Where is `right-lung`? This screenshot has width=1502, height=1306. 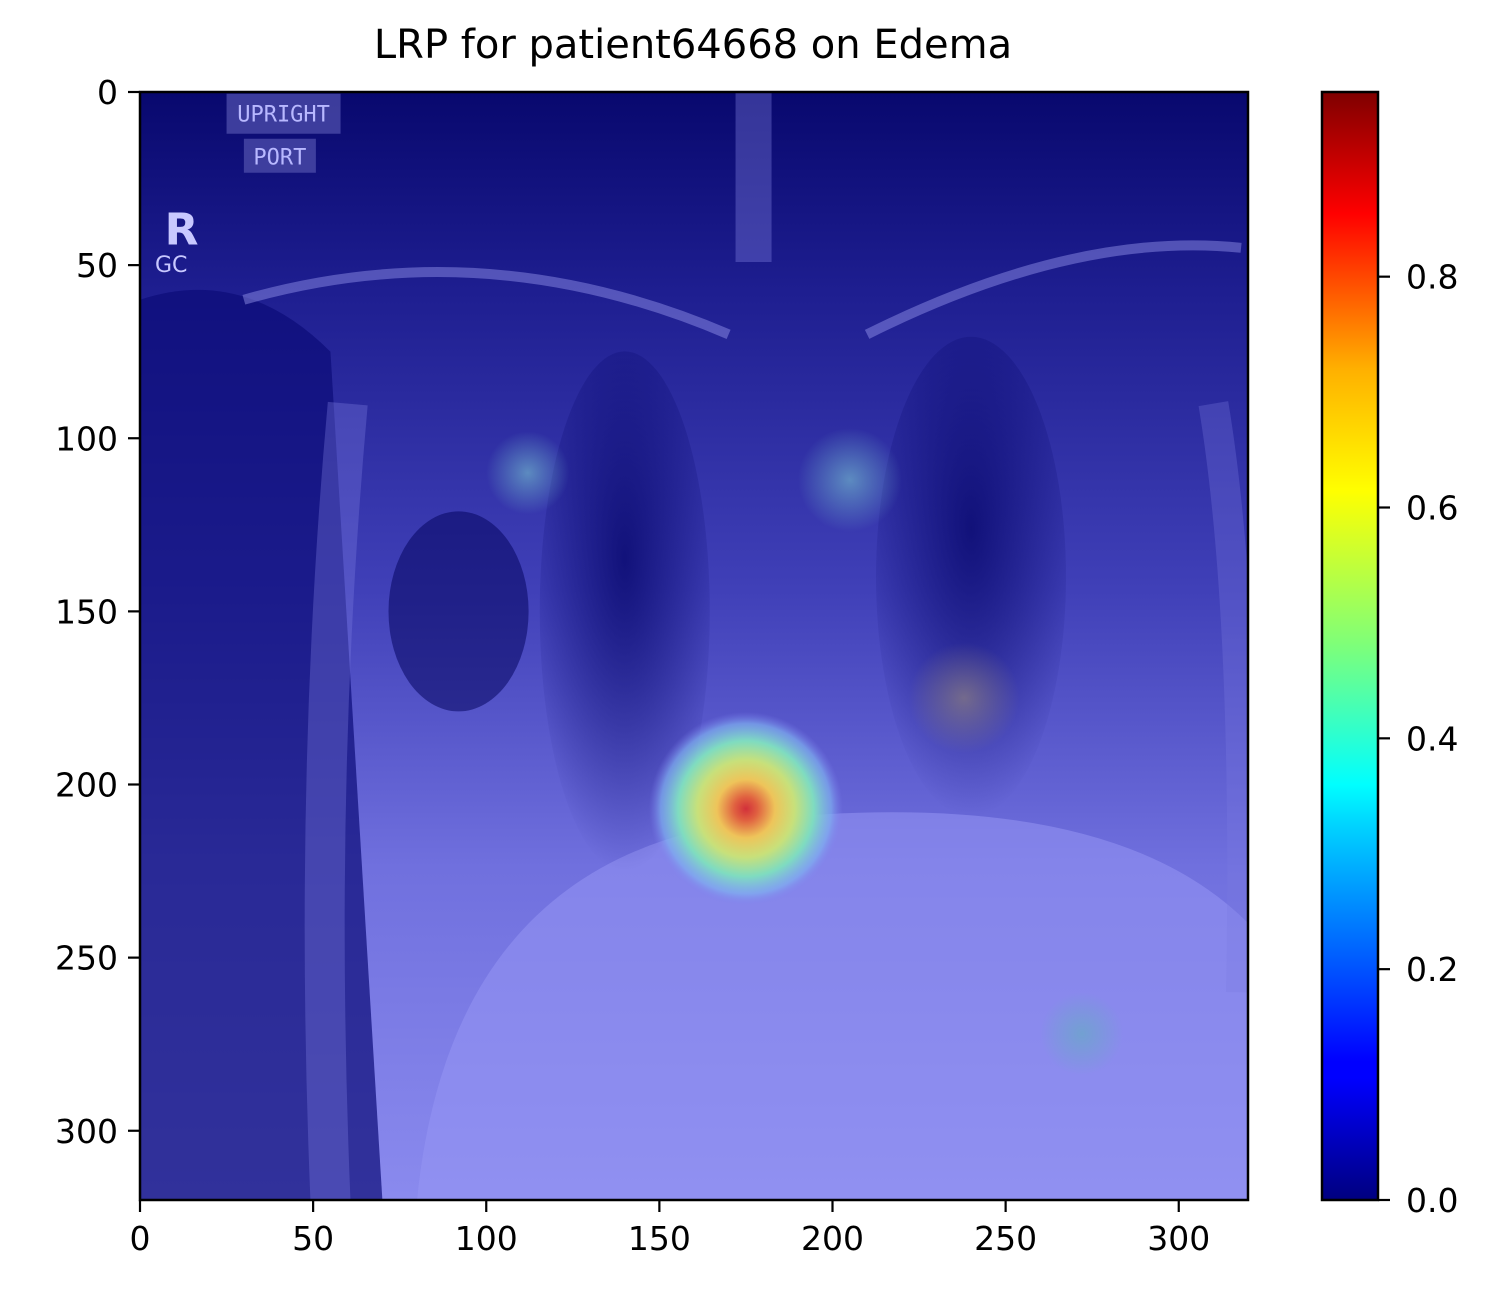 right-lung is located at coordinates (624, 611).